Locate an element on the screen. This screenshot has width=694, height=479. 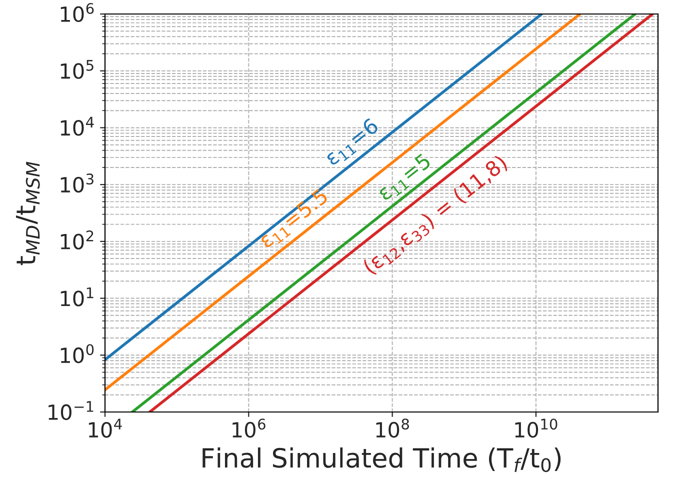
y-tick-label: 10$^{6}$ is located at coordinates (77, 12).